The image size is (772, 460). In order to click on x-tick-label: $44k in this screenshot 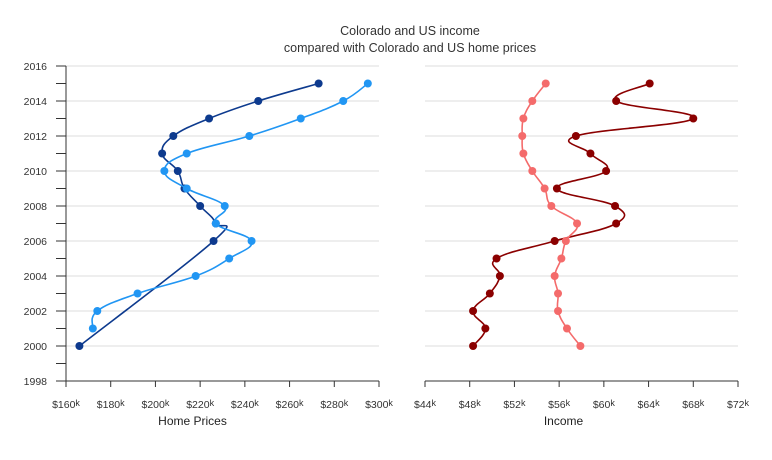, I will do `click(425, 404)`.